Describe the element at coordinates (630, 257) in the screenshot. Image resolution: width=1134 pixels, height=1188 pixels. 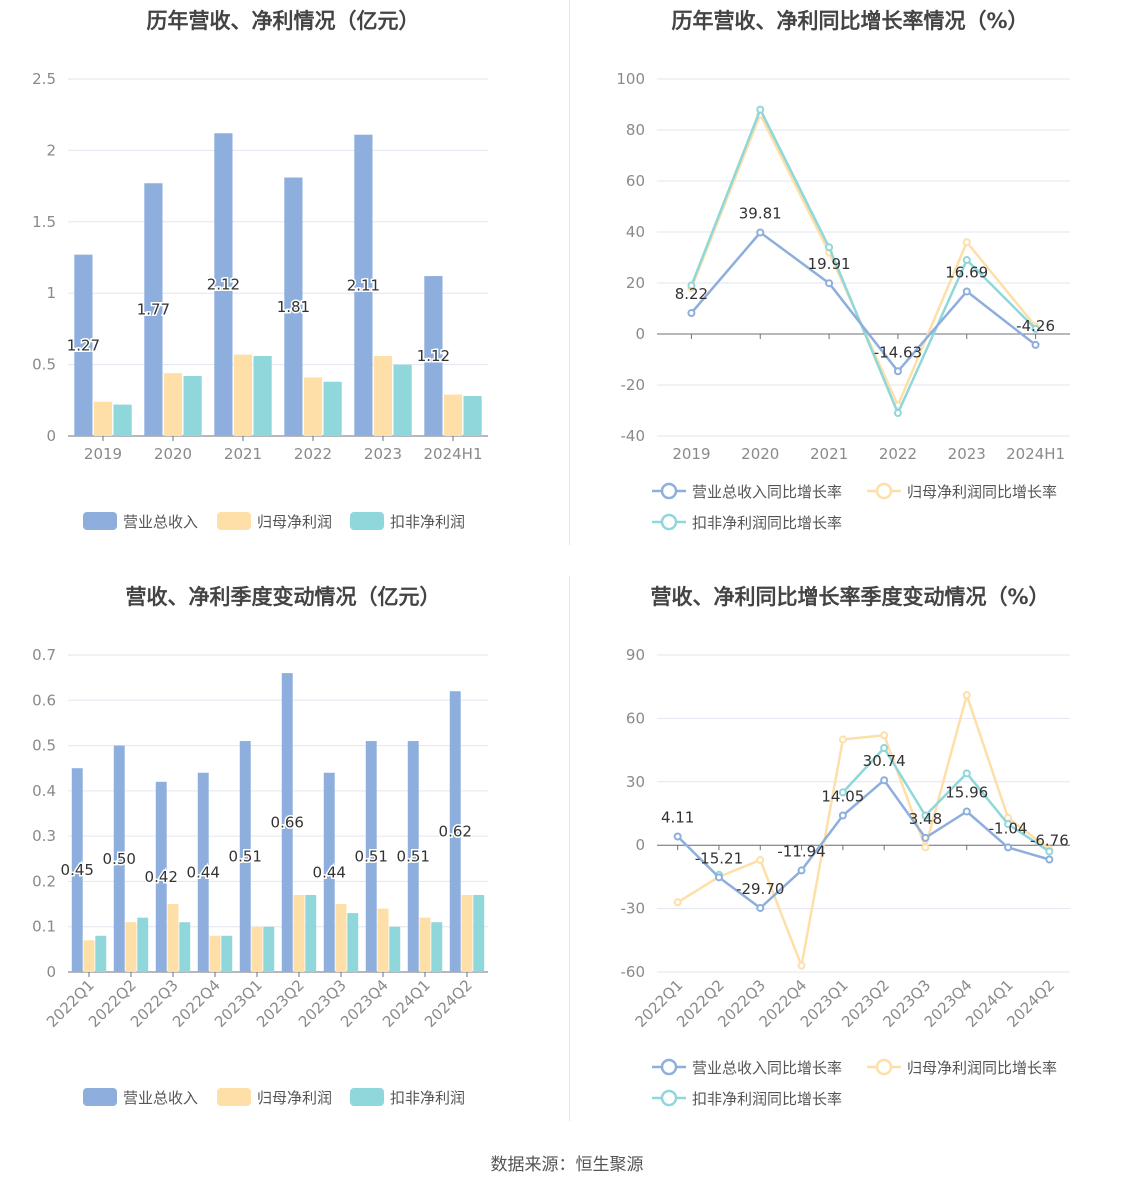
I see `y-axis: -40 -20 0 20 40 60 80 100` at that location.